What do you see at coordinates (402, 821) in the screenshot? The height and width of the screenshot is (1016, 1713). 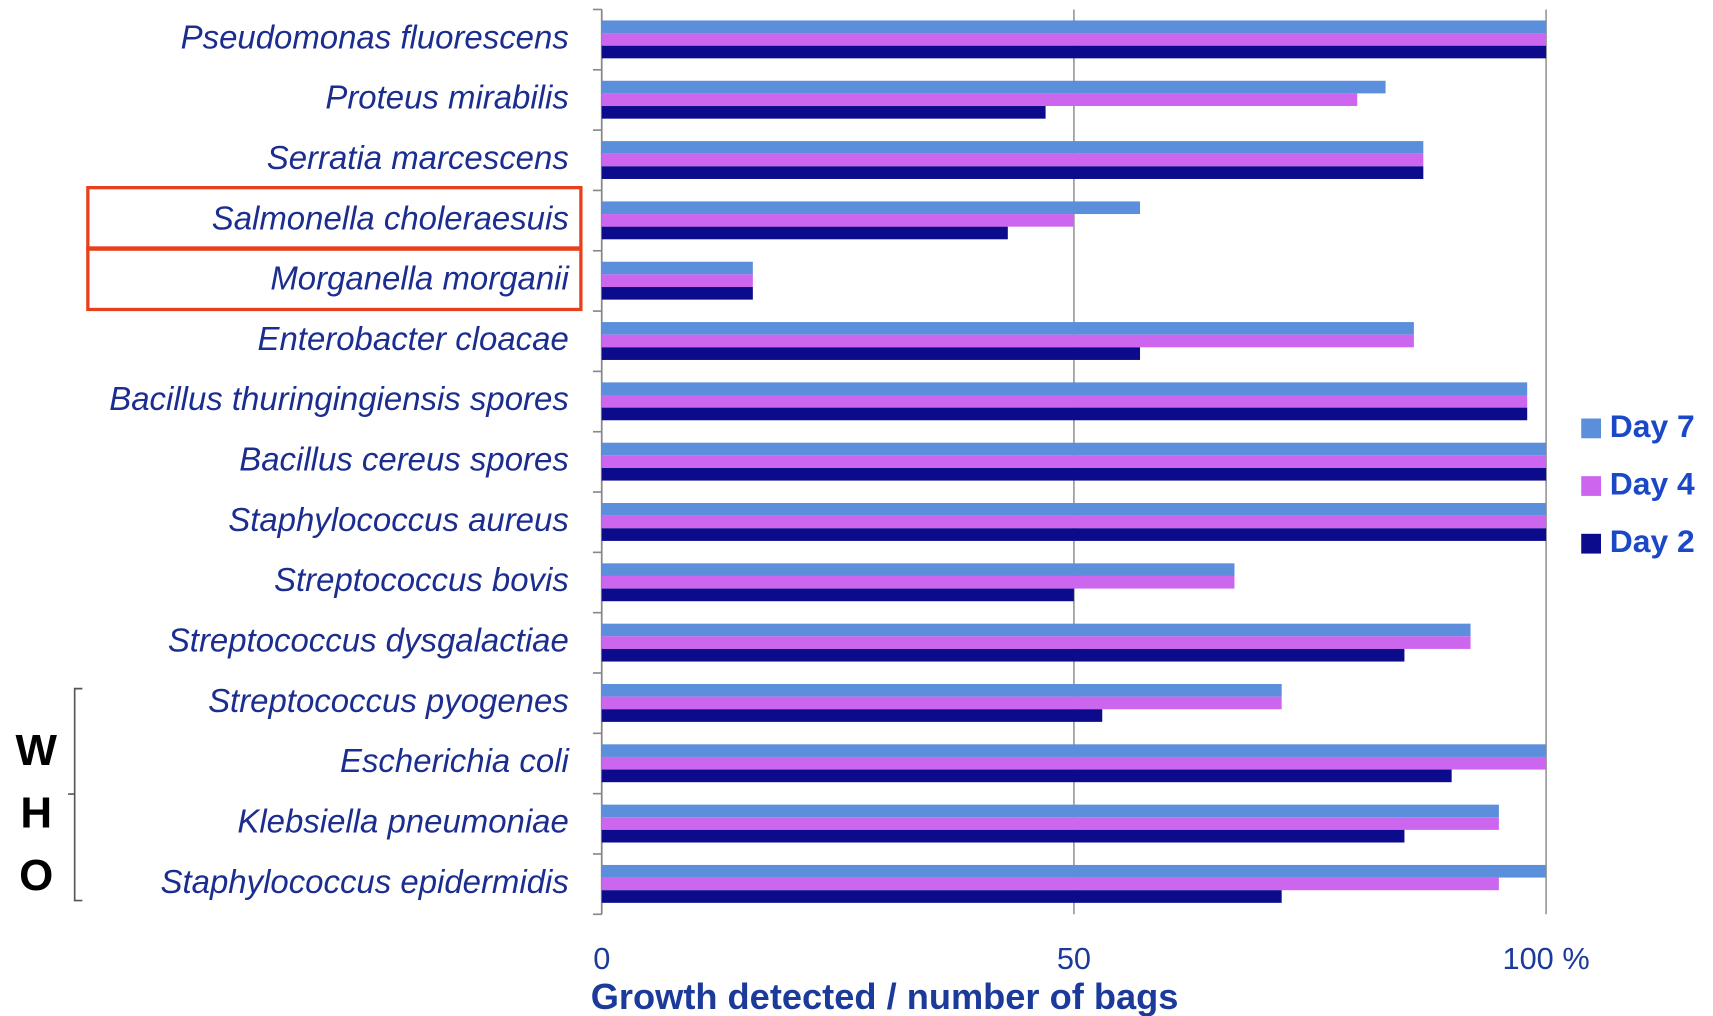 I see `category-label: Klebsiella pneumoniae` at bounding box center [402, 821].